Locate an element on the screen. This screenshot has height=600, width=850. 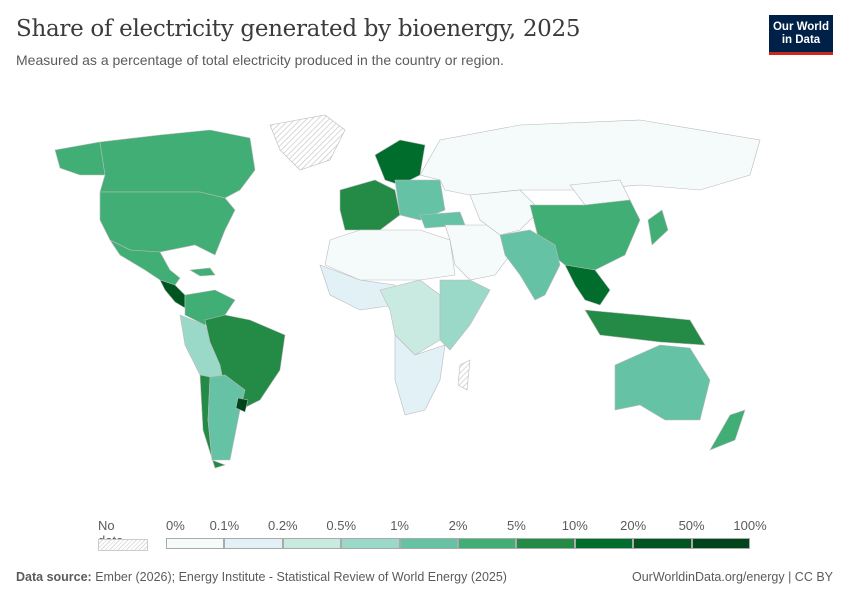
legend-tick: 10% is located at coordinates (574, 525).